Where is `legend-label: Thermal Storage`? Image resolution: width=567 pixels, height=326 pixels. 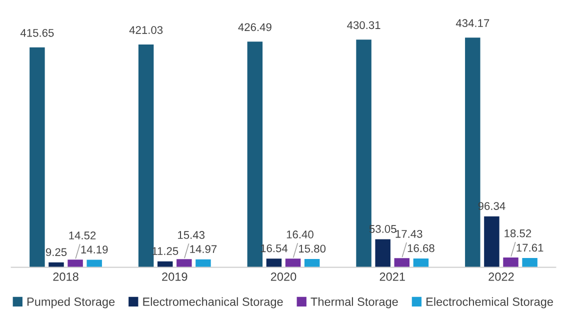 legend-label: Thermal Storage is located at coordinates (354, 302).